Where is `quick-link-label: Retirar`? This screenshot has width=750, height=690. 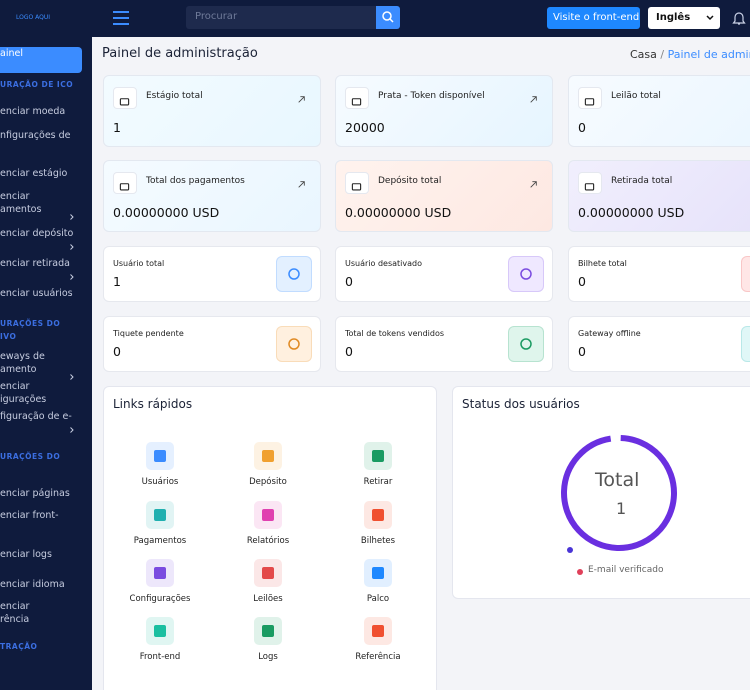
quick-link-label: Retirar is located at coordinates (378, 482).